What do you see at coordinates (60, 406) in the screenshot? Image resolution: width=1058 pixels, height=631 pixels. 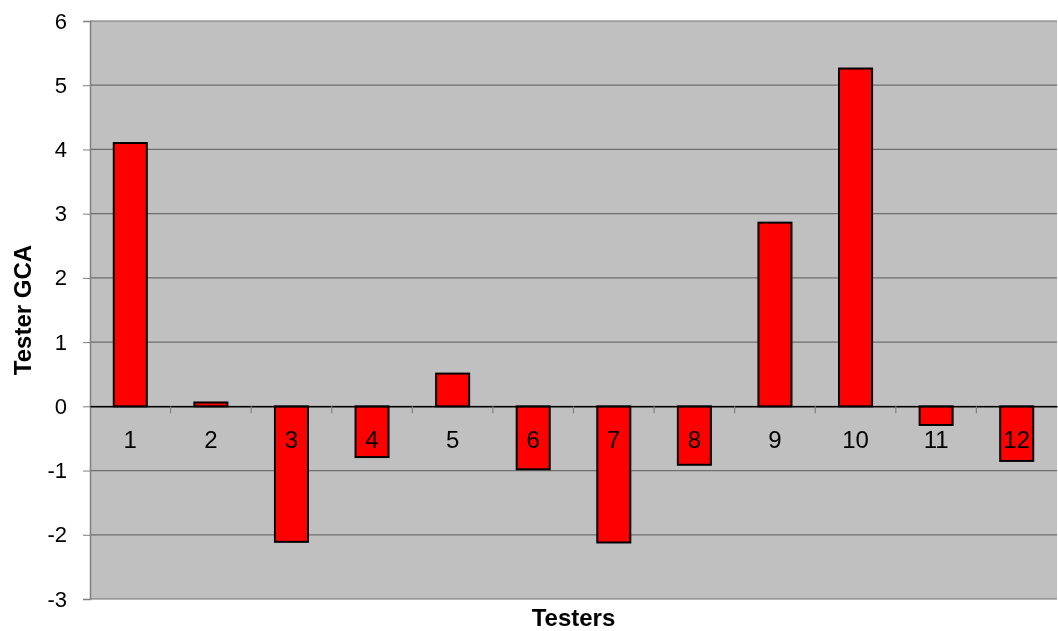 I see `y-tick-label: 0` at bounding box center [60, 406].